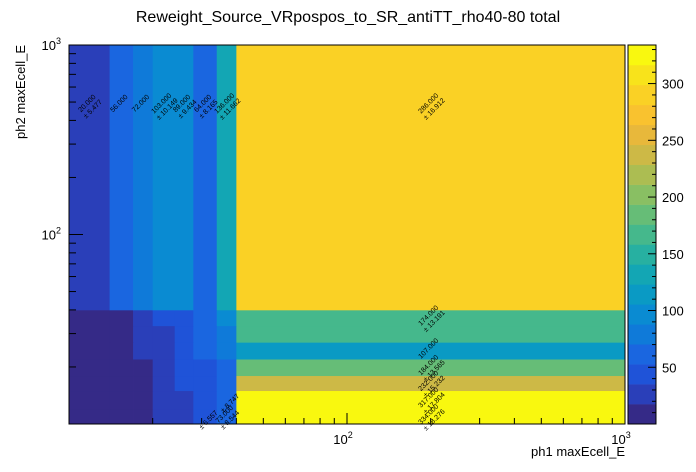  What do you see at coordinates (673, 311) in the screenshot?
I see `colorbar-tick-label: 100` at bounding box center [673, 311].